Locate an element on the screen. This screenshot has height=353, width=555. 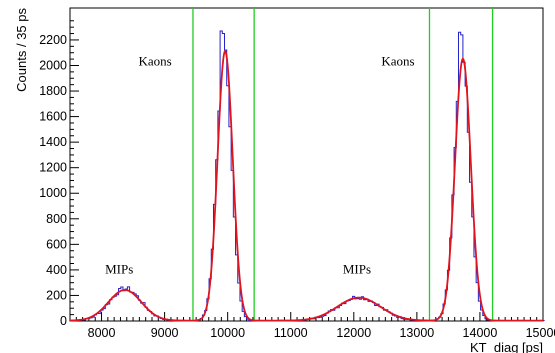
y-axis-title: Counts / 35 ps is located at coordinates (21, 50).